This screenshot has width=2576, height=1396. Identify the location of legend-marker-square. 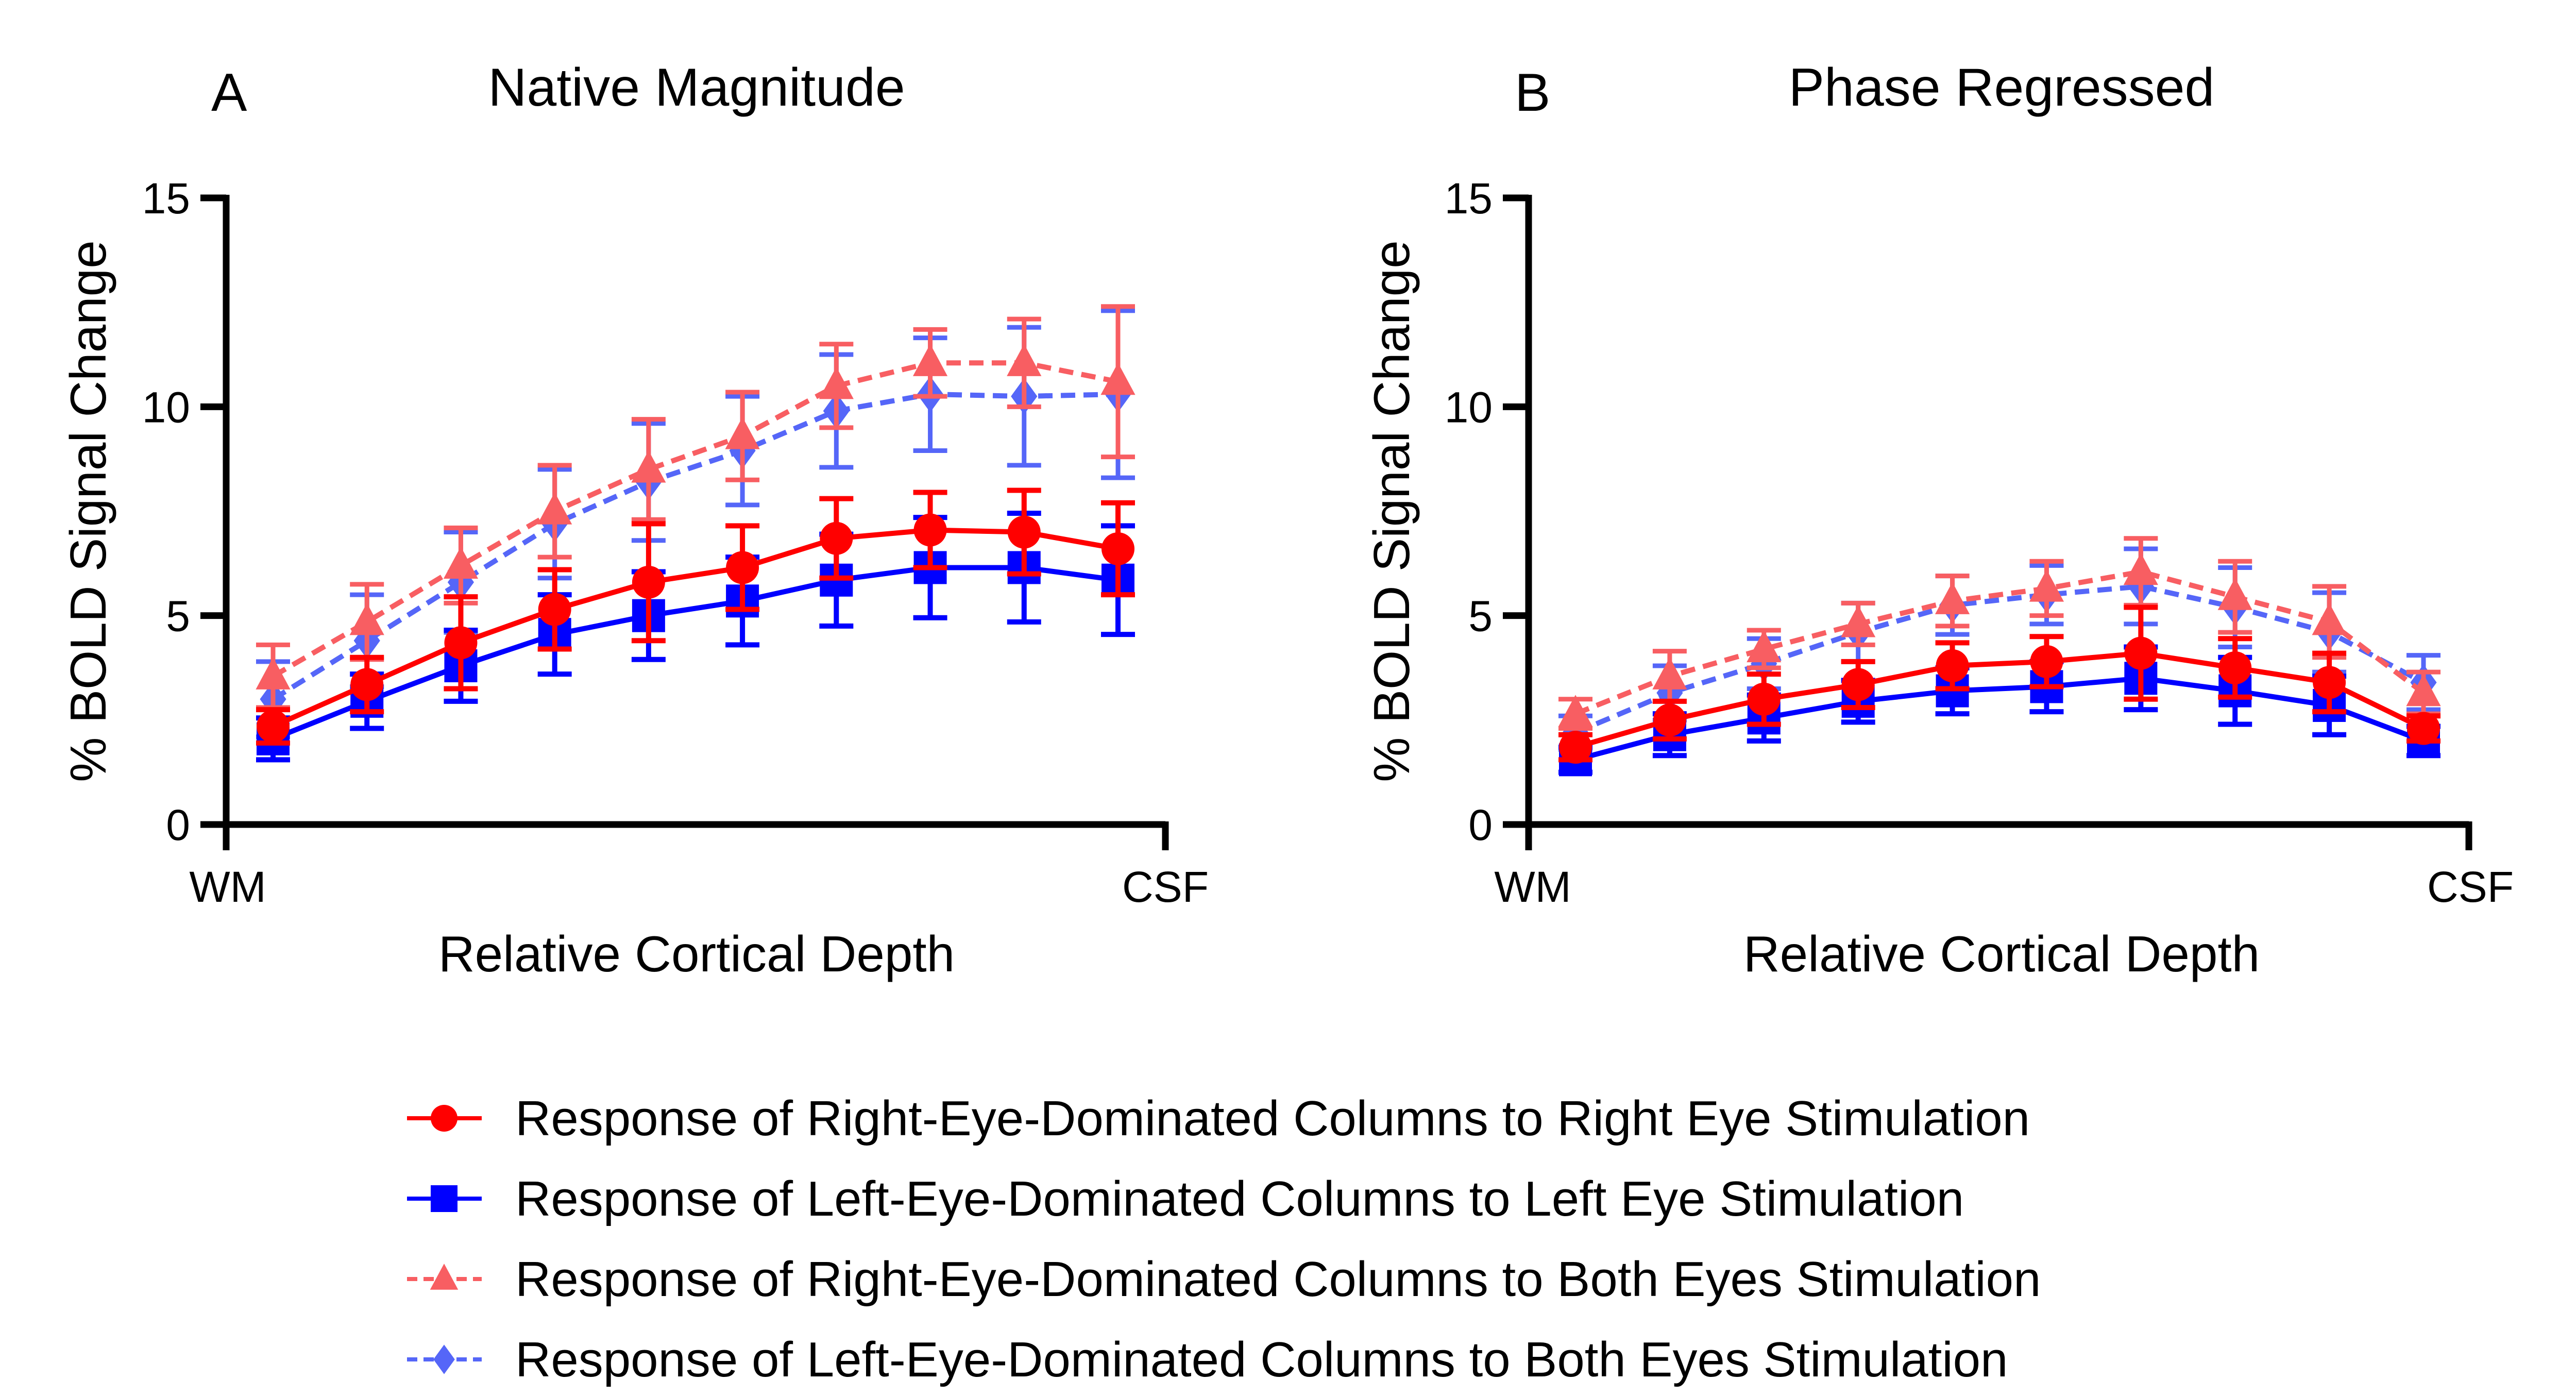
(444, 1198).